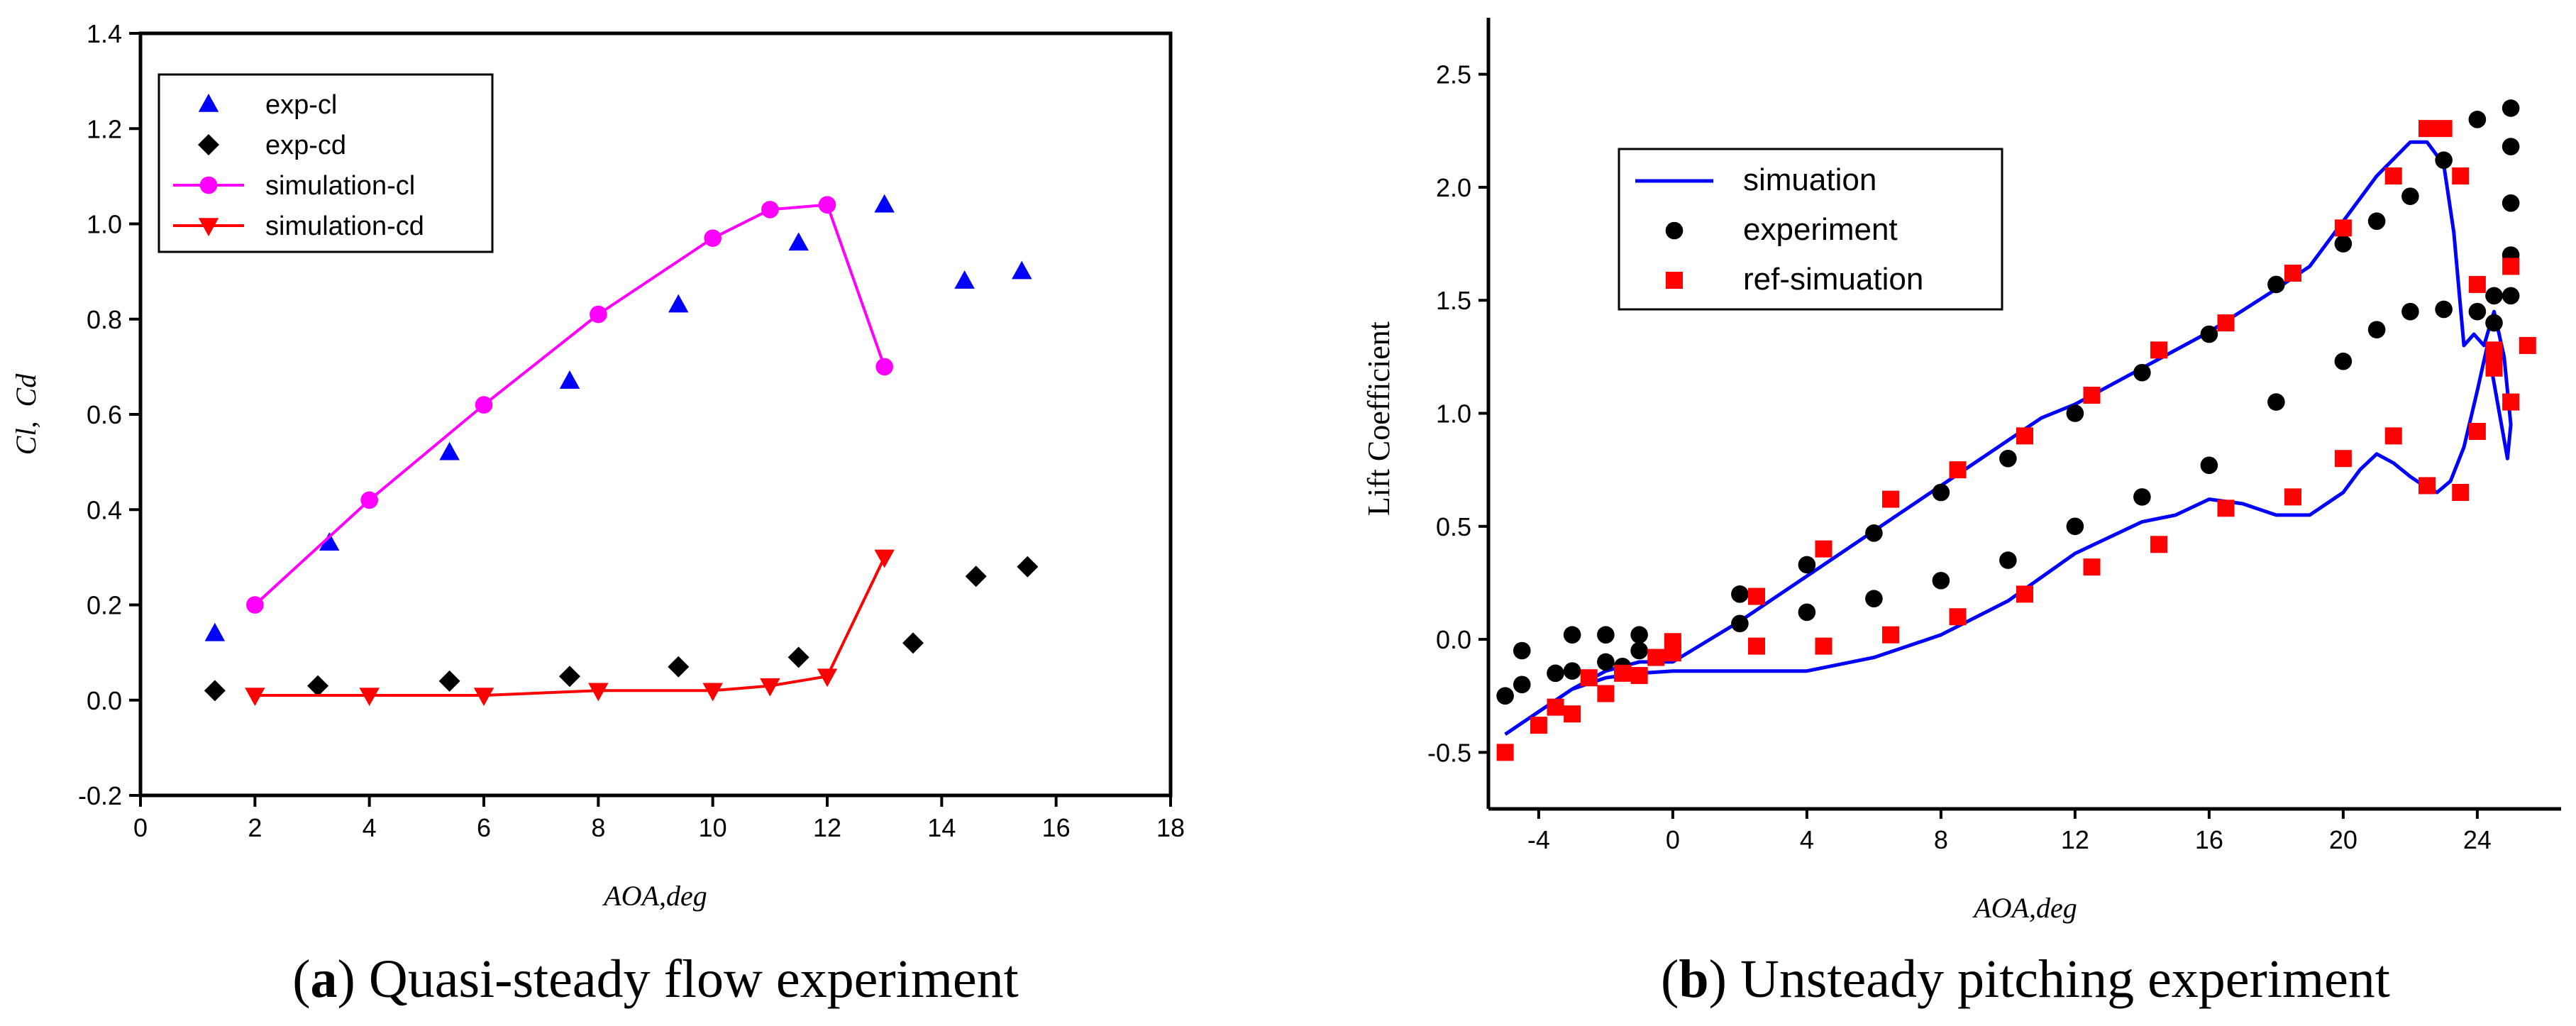 This screenshot has height=1026, width=2576. I want to click on panel-b-y-tick-label: 0.0, so click(1453, 640).